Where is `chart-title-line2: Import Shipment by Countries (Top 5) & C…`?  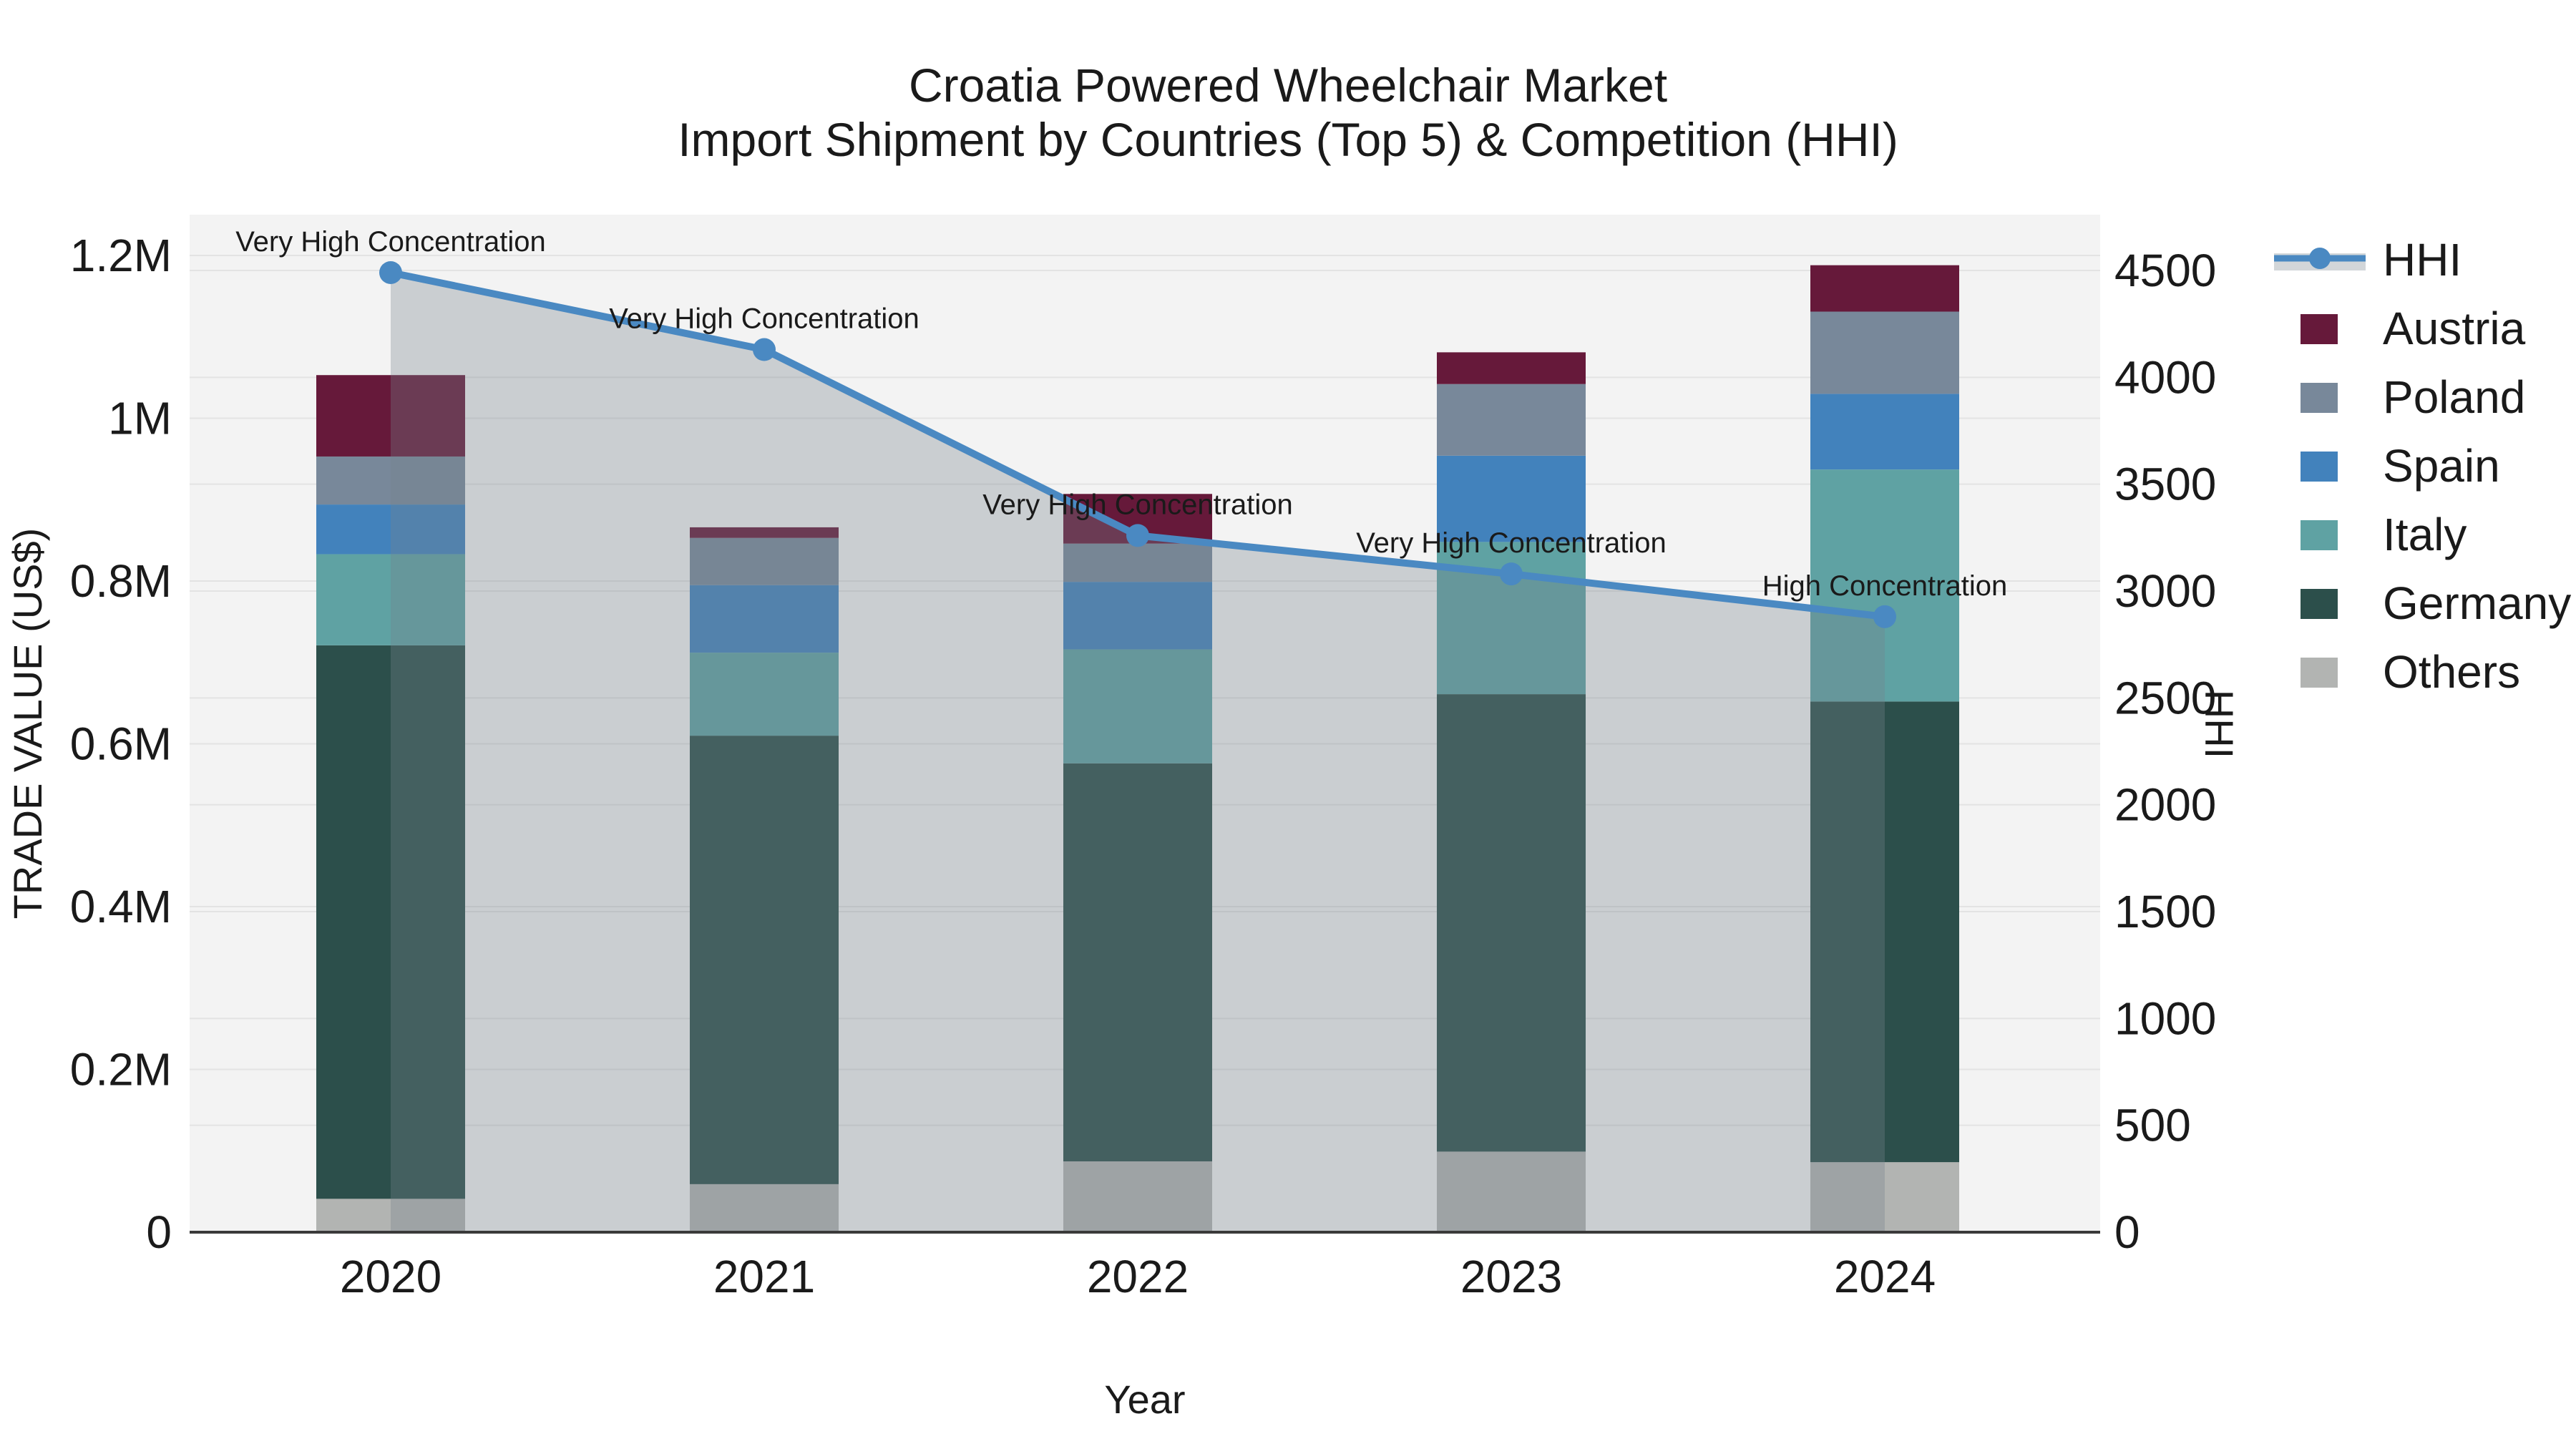 chart-title-line2: Import Shipment by Countries (Top 5) & C… is located at coordinates (1288, 139).